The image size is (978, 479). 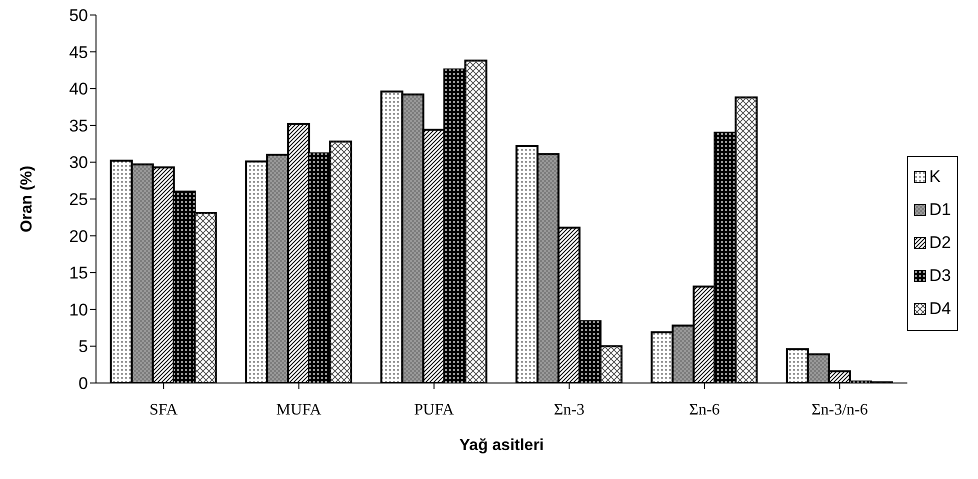 I want to click on y-tick-label: 25, so click(x=78, y=200).